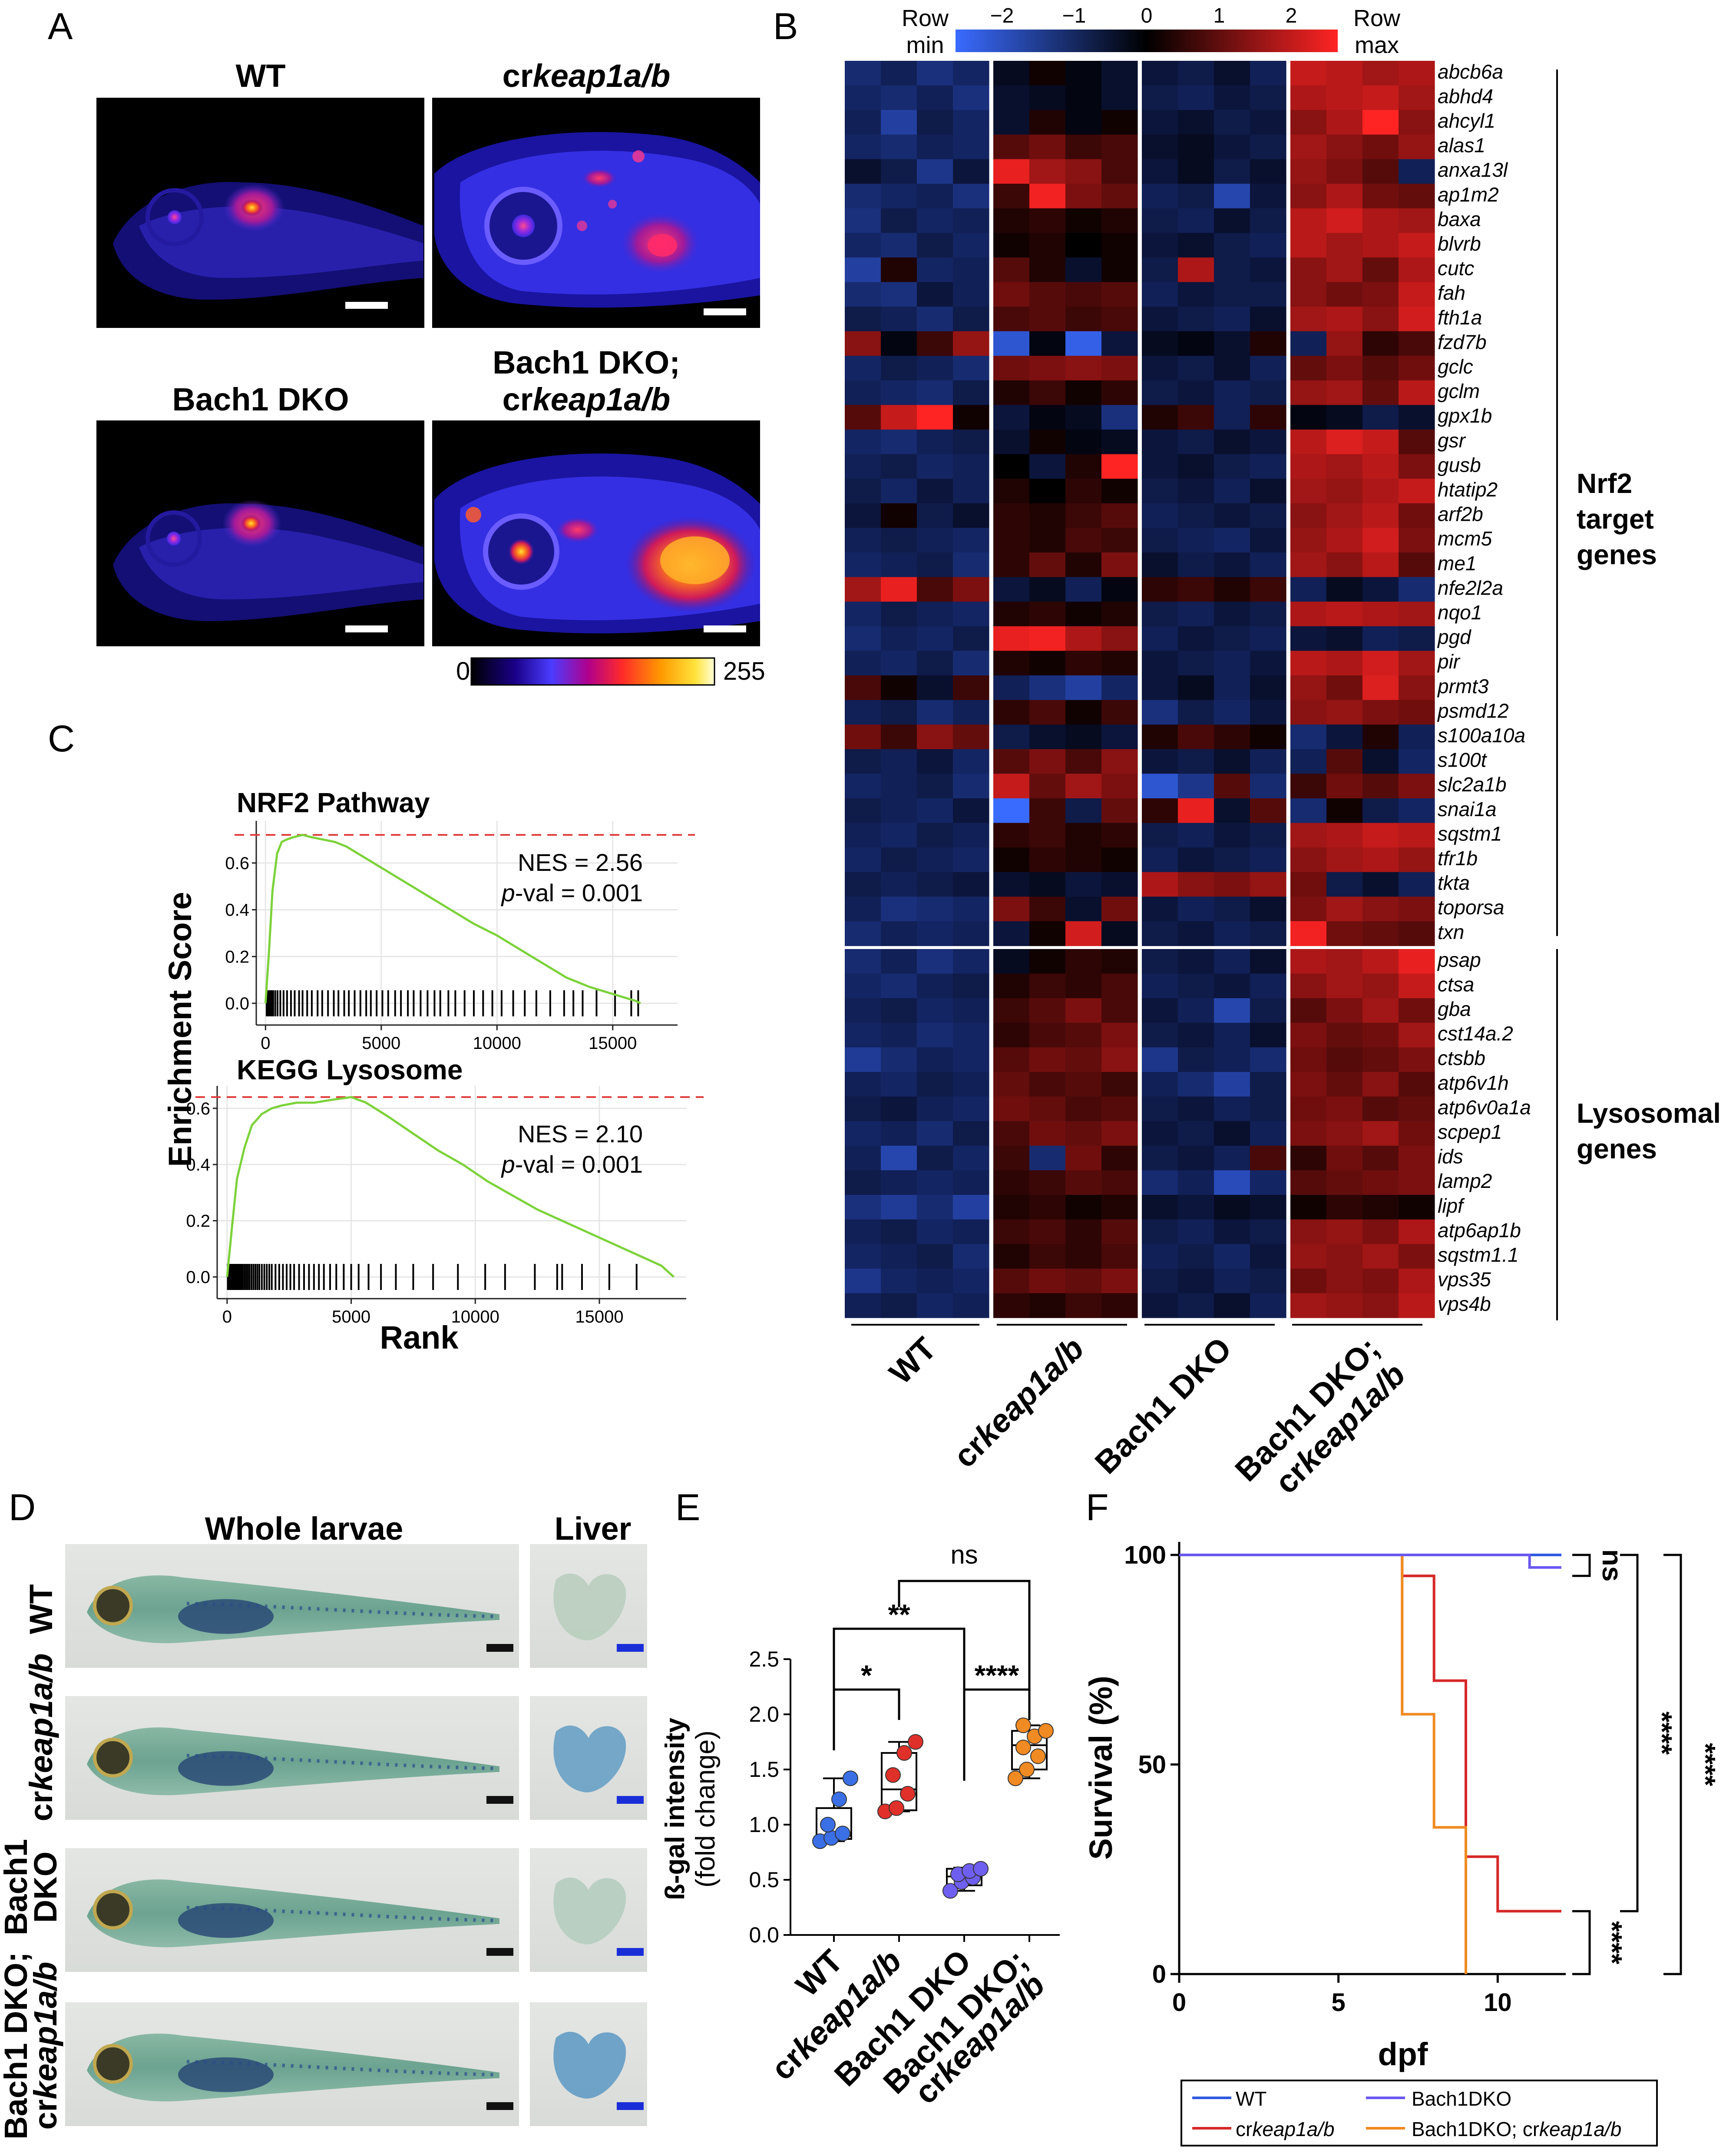 The width and height of the screenshot is (1736, 2153). I want to click on heatmap-gene-label: htatip2, so click(1468, 489).